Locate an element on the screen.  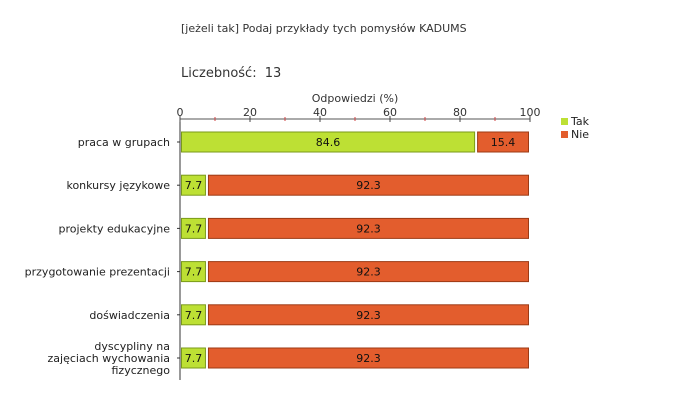
category-label: doświadczenia is located at coordinates (129, 315).